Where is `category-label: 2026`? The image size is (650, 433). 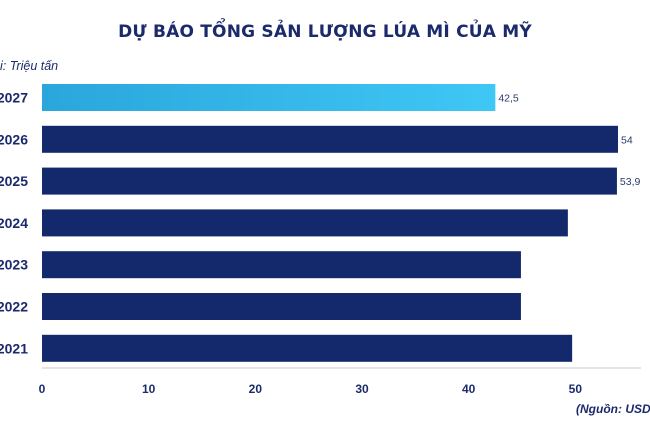 category-label: 2026 is located at coordinates (14, 139).